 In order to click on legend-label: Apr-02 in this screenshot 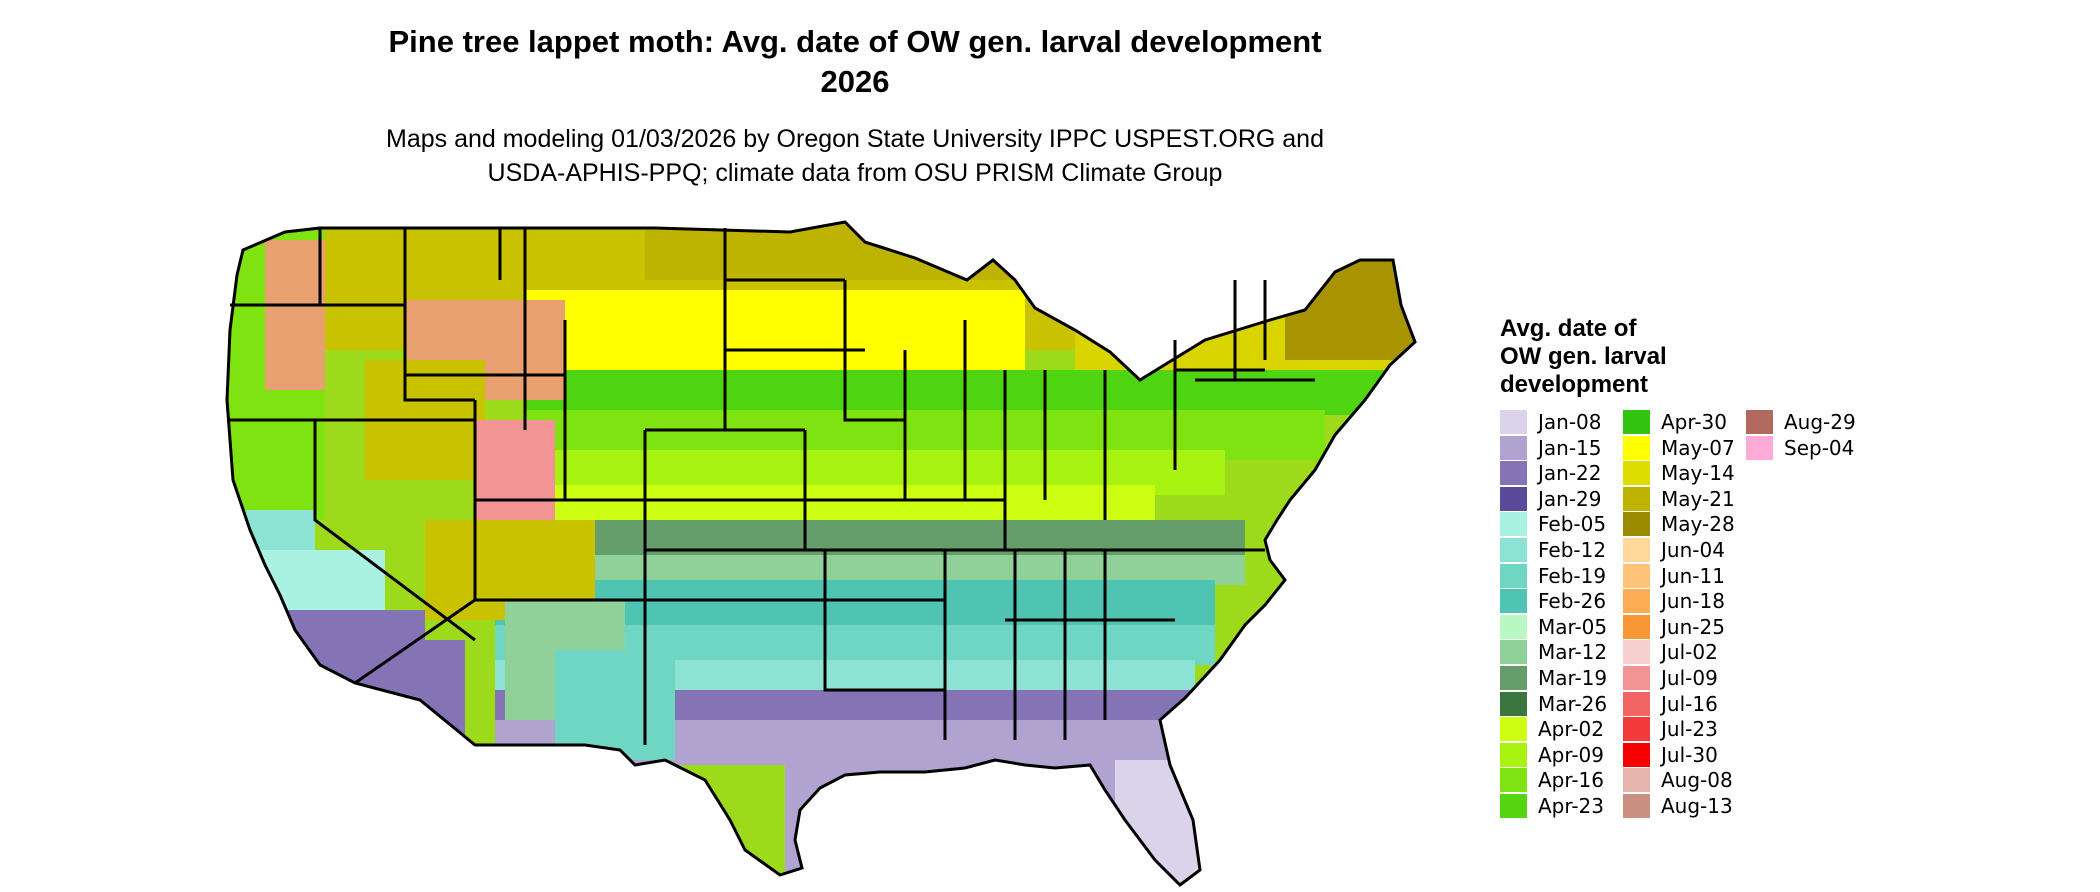, I will do `click(1571, 729)`.